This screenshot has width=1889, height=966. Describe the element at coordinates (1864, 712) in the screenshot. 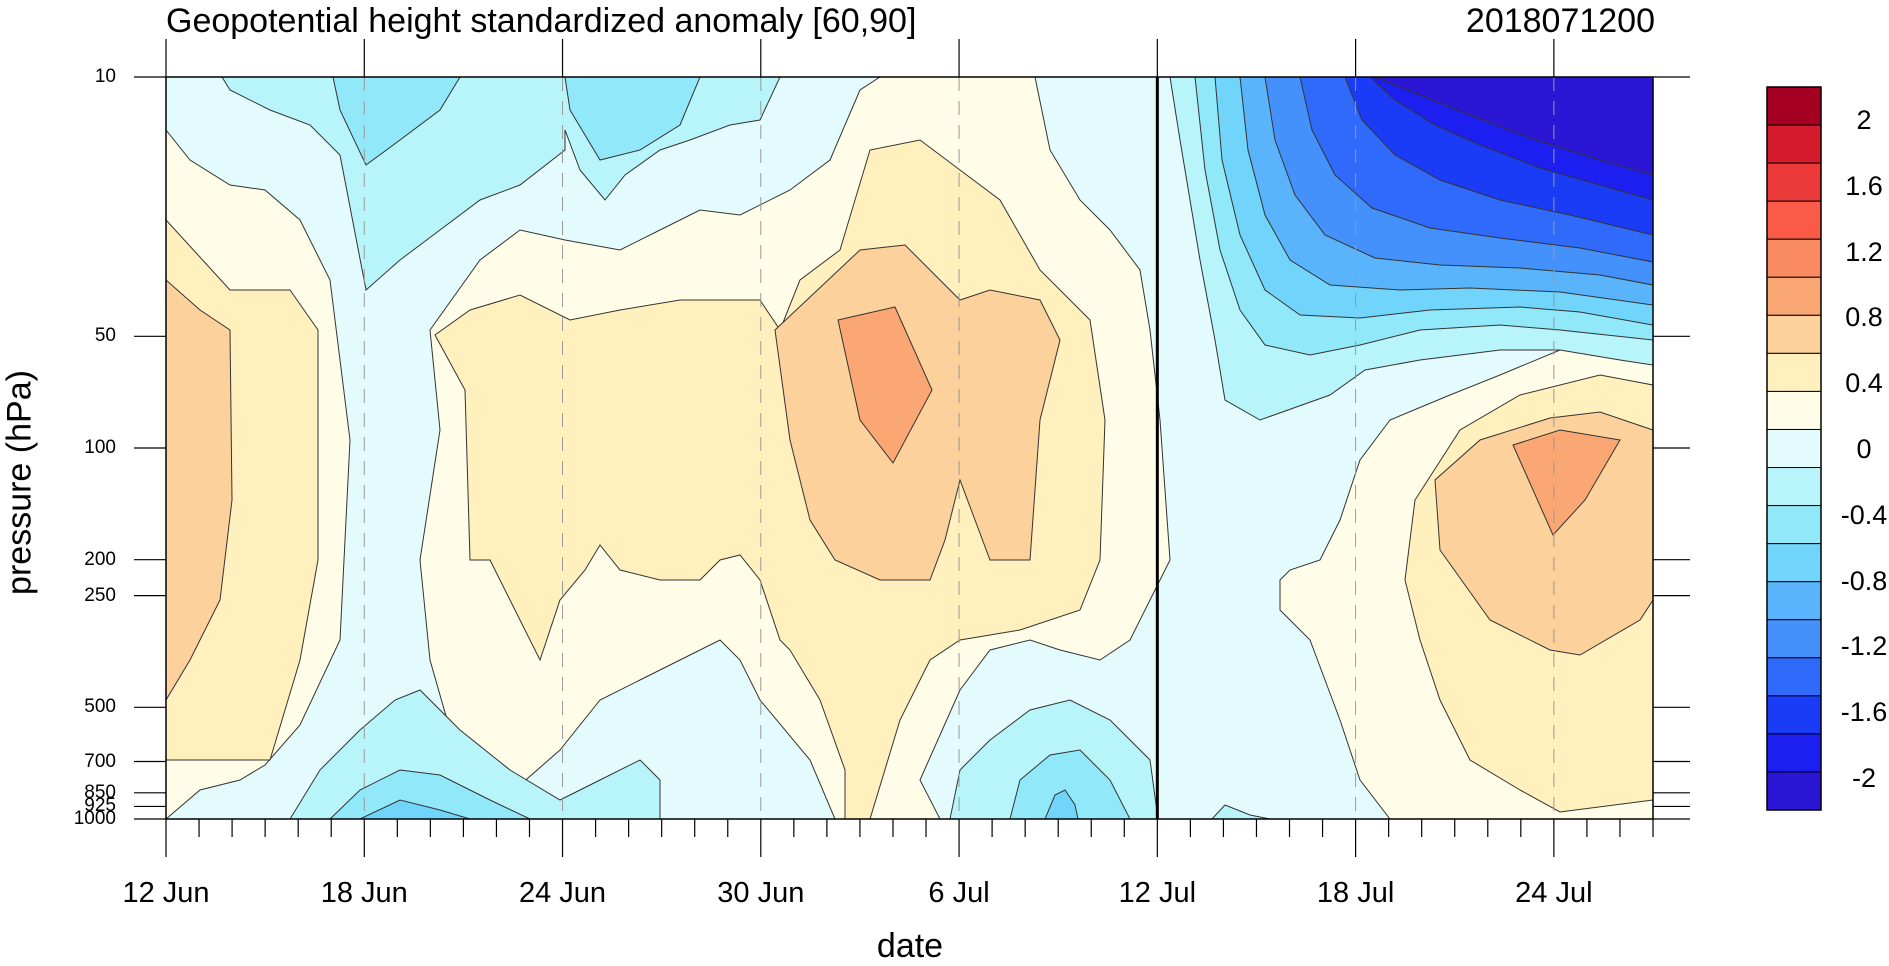

I see `colorbar-label: -1.6` at that location.